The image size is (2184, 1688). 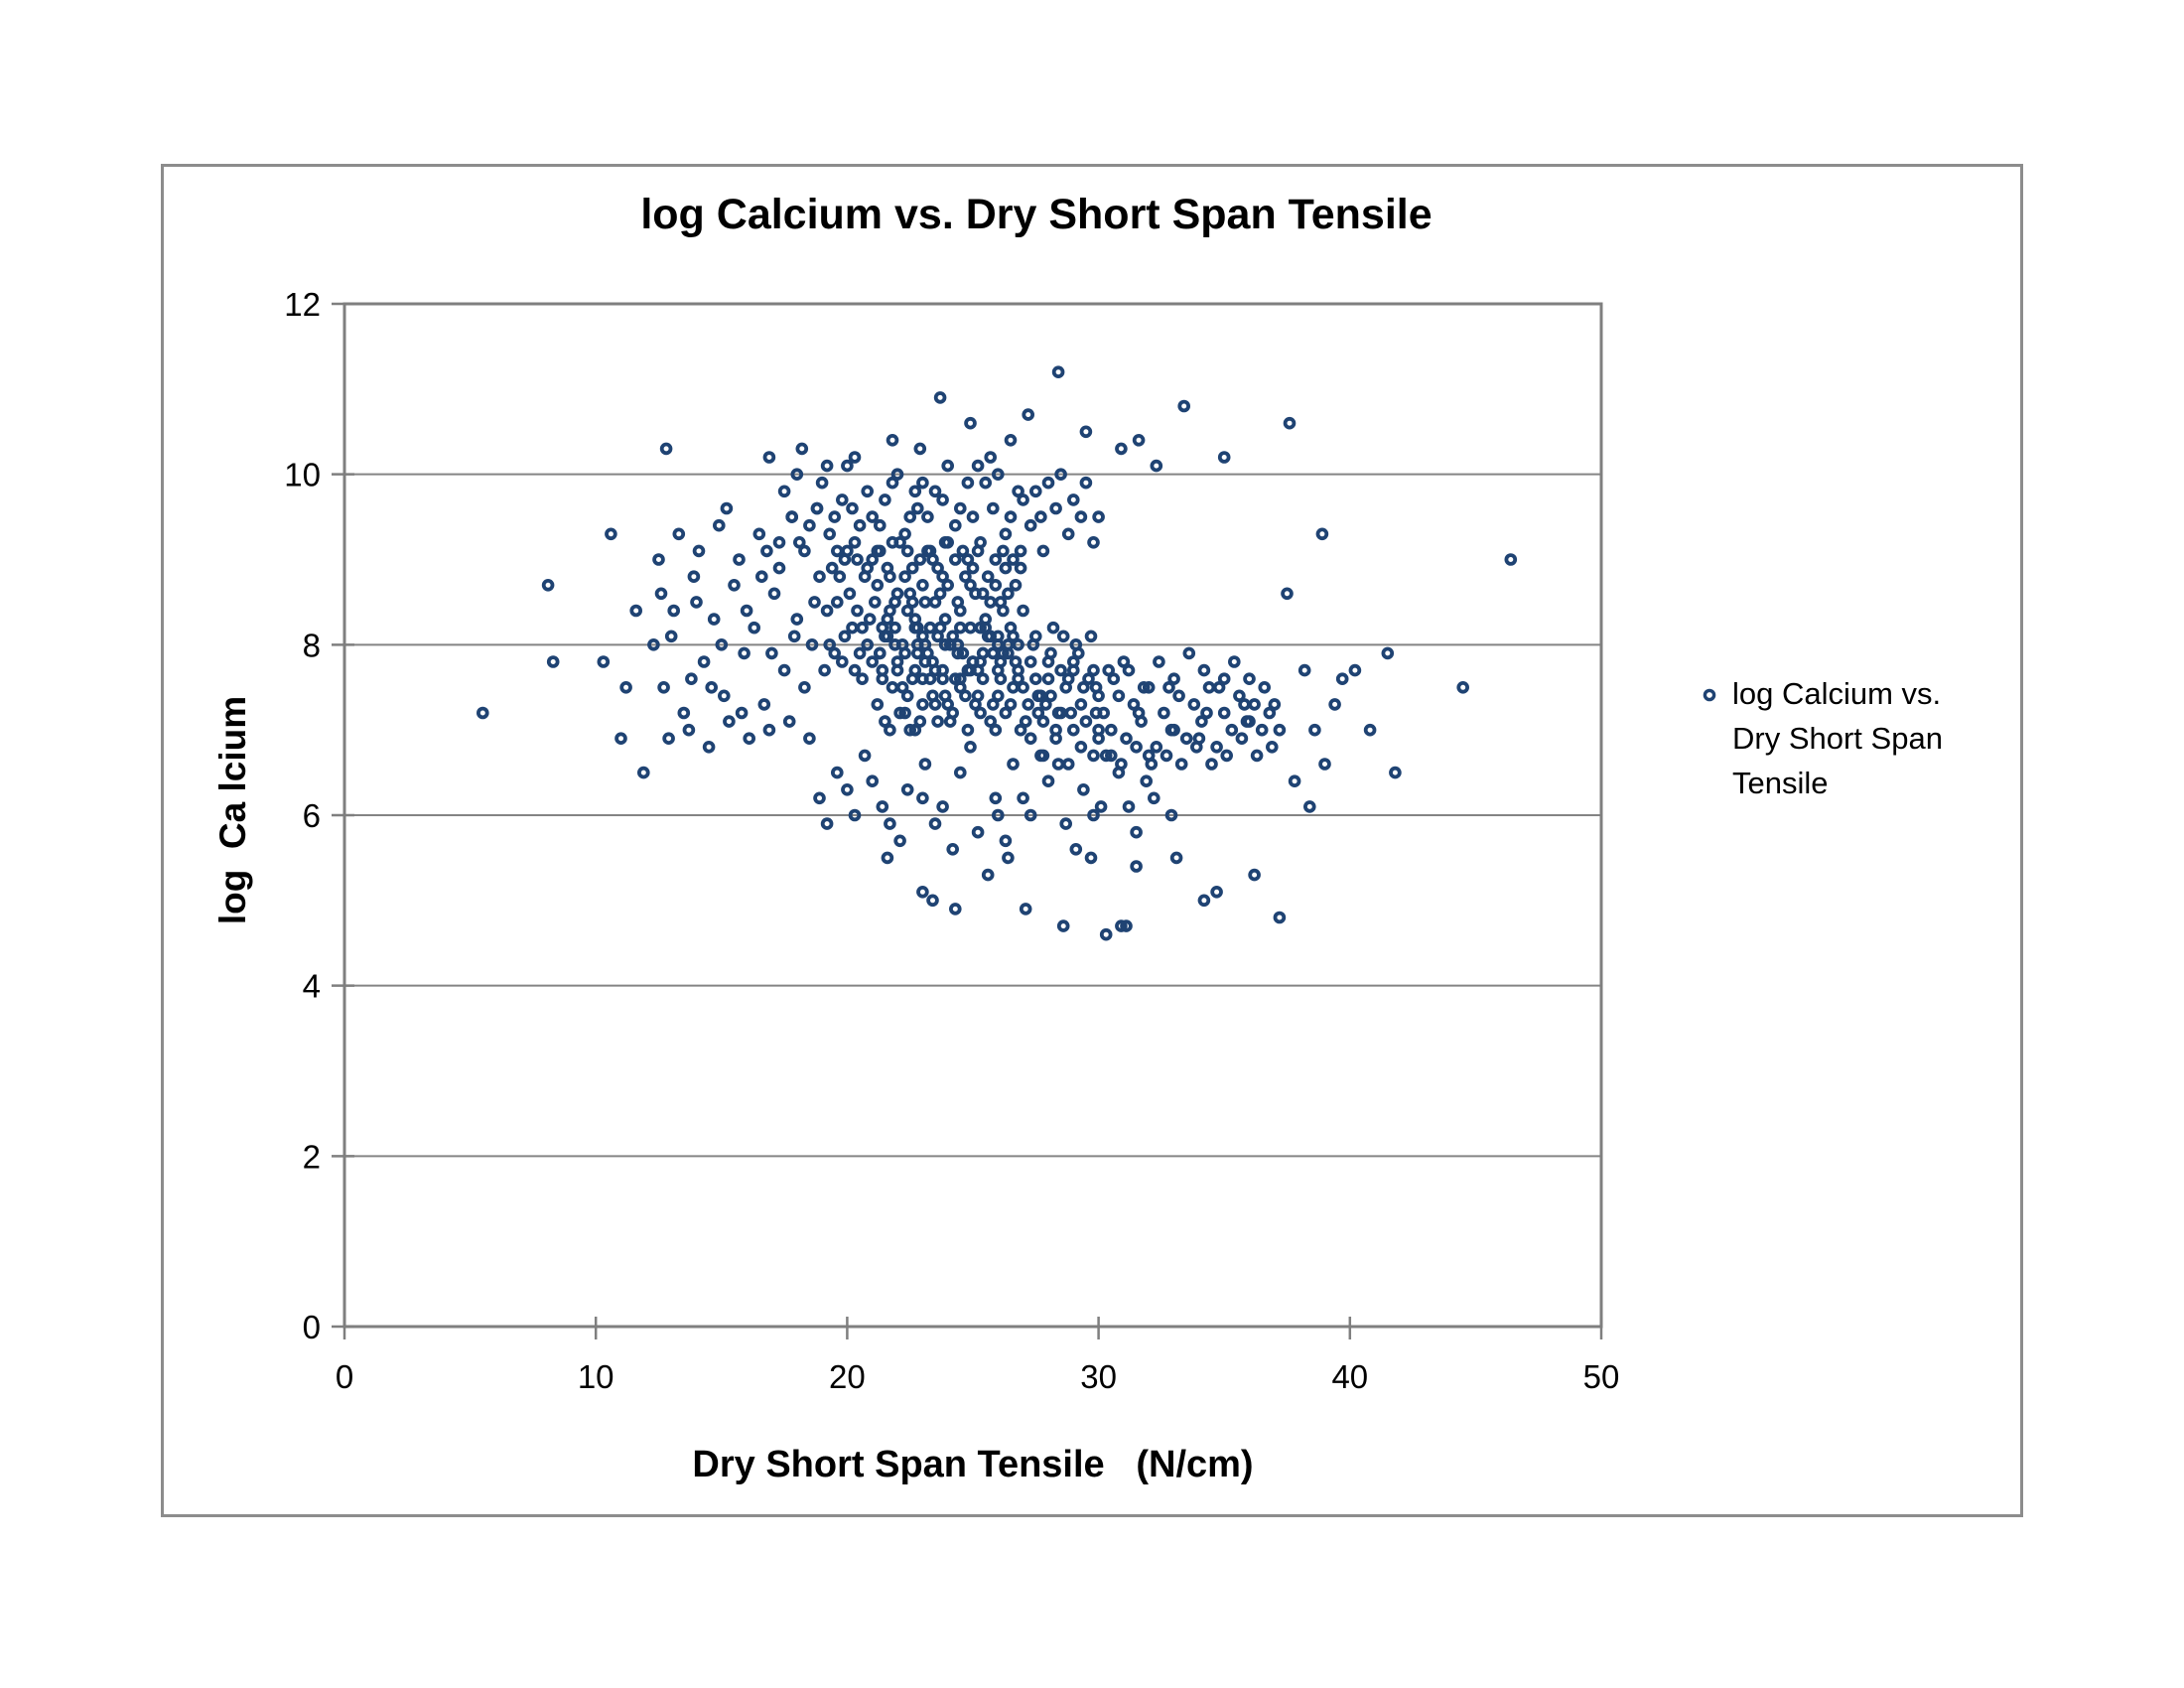 What do you see at coordinates (312, 986) in the screenshot?
I see `y-tick-label: 4` at bounding box center [312, 986].